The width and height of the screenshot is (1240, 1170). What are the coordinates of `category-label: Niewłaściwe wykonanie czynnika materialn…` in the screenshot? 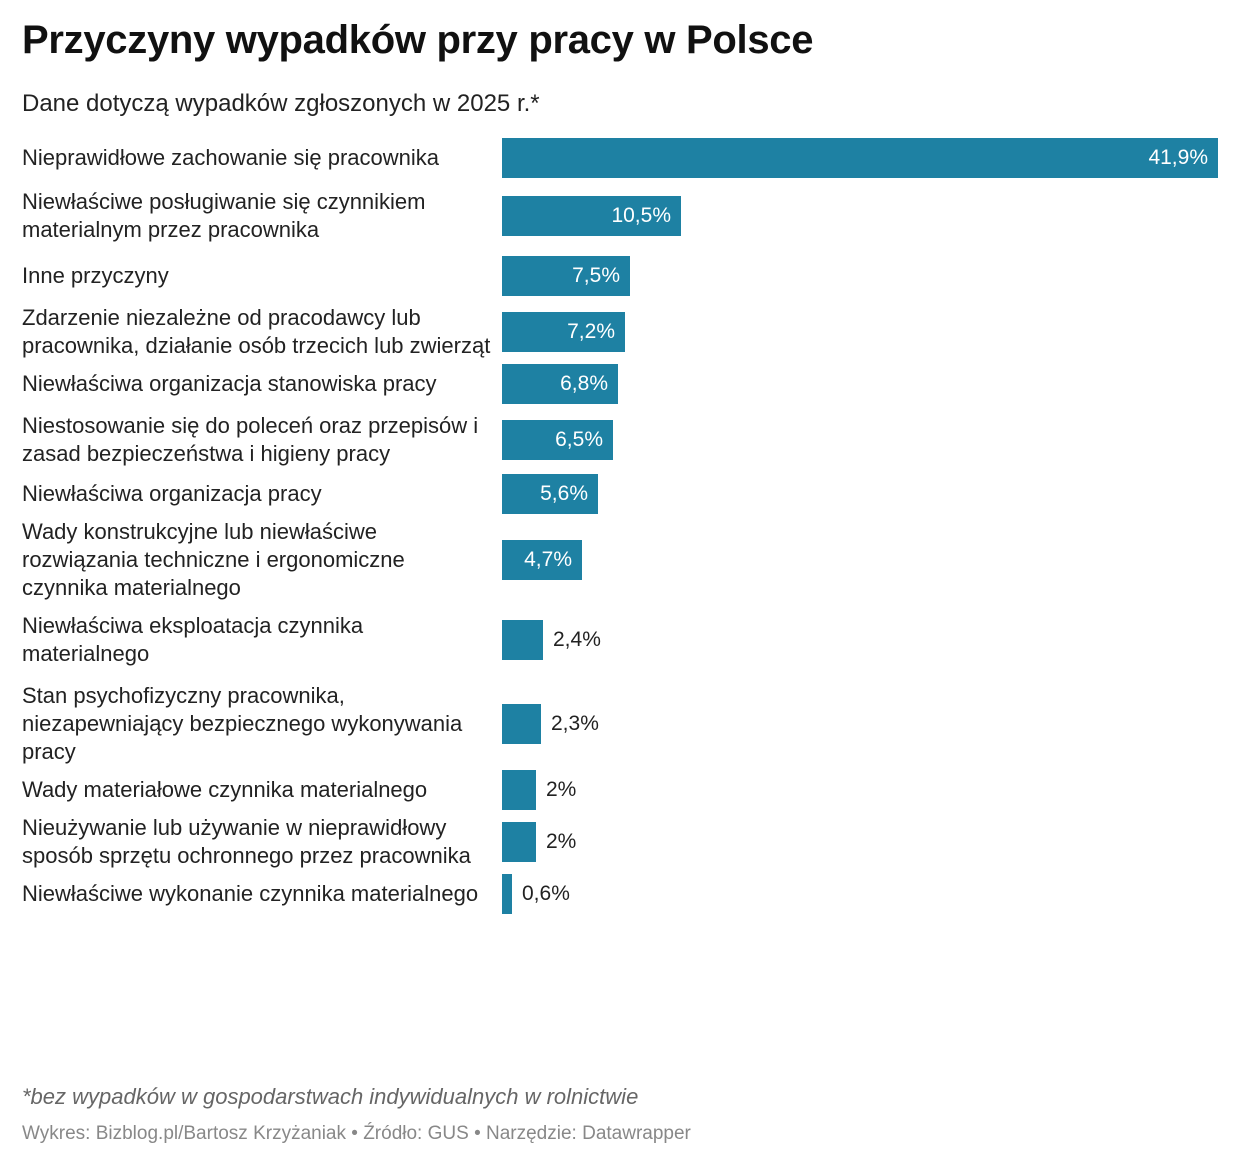 It's located at (250, 893).